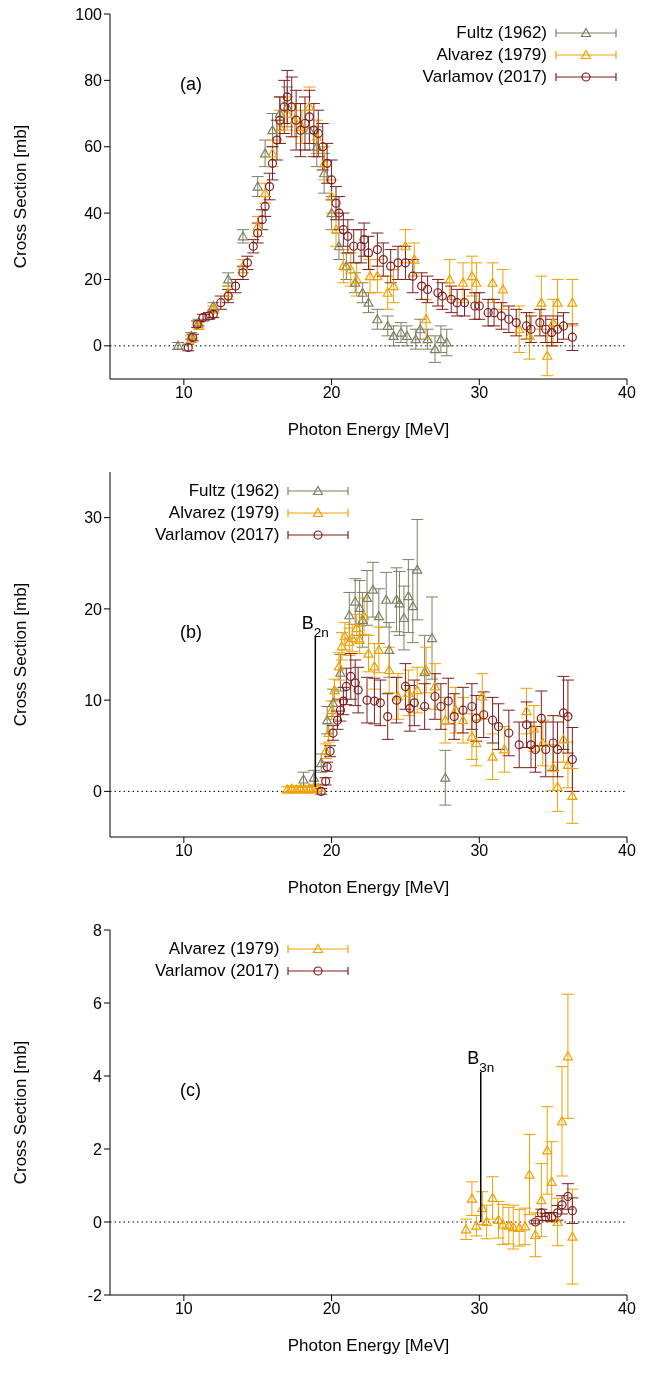 Image resolution: width=664 pixels, height=1374 pixels. Describe the element at coordinates (315, 700) in the screenshot. I see `label-pointer: B$_{2n}$` at that location.